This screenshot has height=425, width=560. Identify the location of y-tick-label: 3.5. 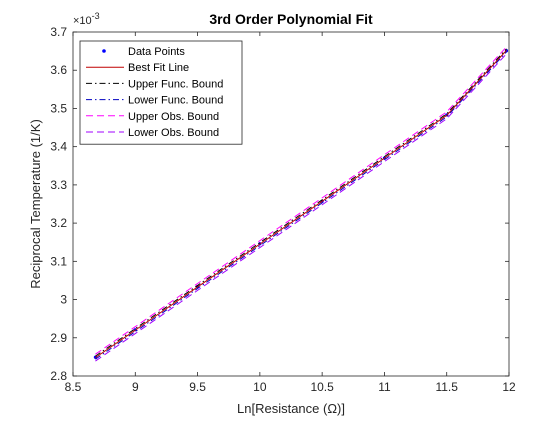
(58, 108).